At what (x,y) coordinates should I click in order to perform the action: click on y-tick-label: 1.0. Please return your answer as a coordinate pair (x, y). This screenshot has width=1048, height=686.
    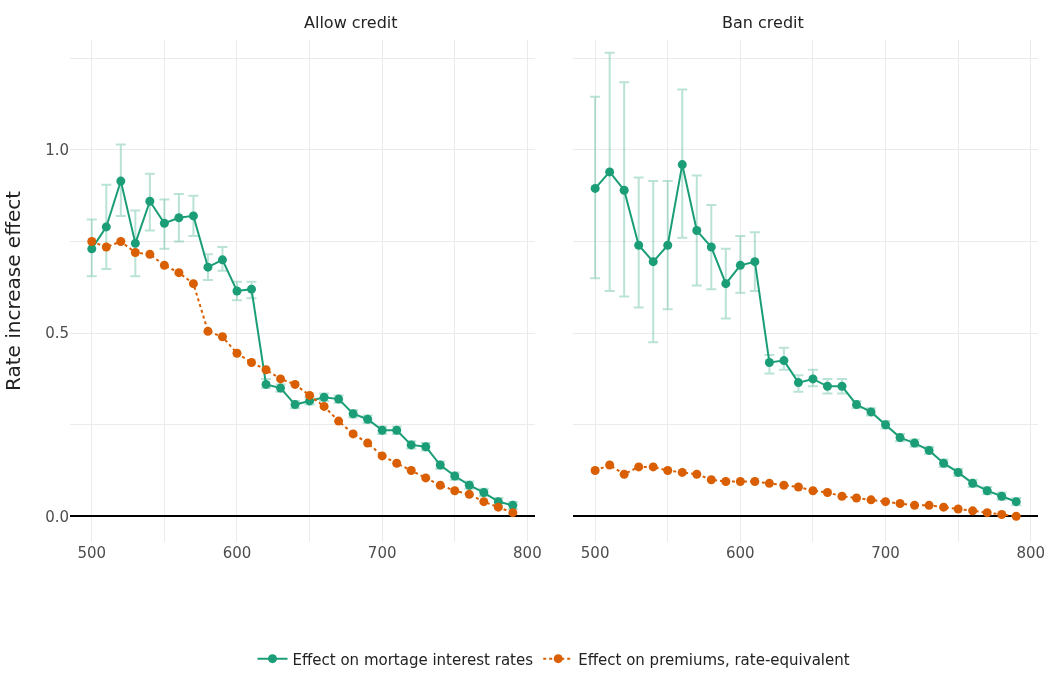
    Looking at the image, I should click on (57, 150).